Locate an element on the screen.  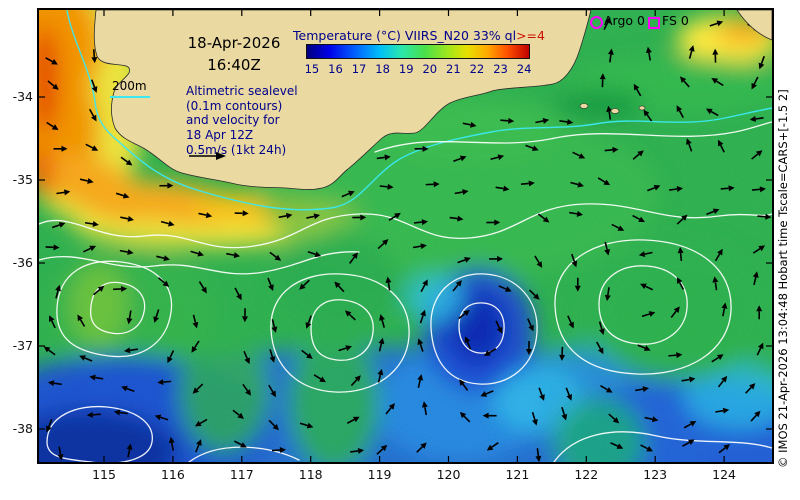
x-tick-label: 116 is located at coordinates (172, 474).